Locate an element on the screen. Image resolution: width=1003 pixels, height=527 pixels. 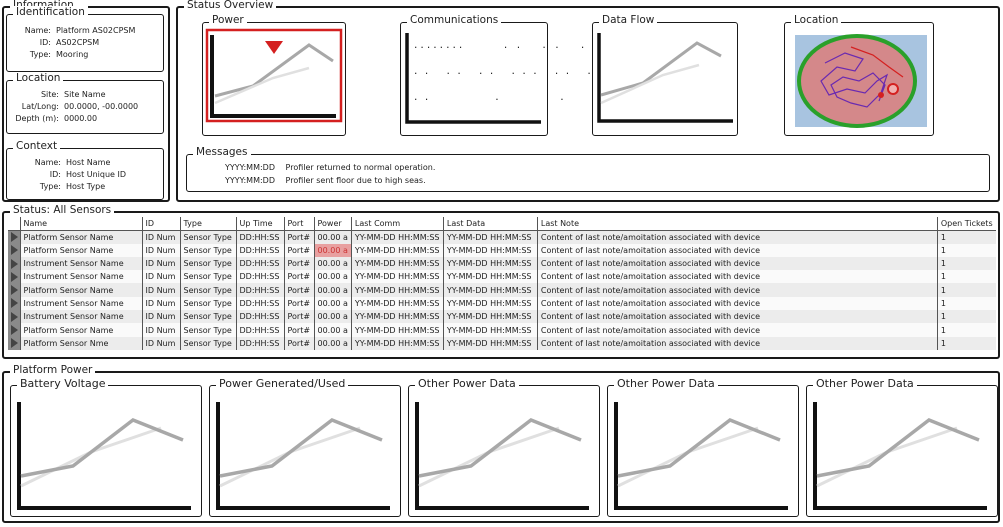
trend-line-light is located at coordinates (91, 457).